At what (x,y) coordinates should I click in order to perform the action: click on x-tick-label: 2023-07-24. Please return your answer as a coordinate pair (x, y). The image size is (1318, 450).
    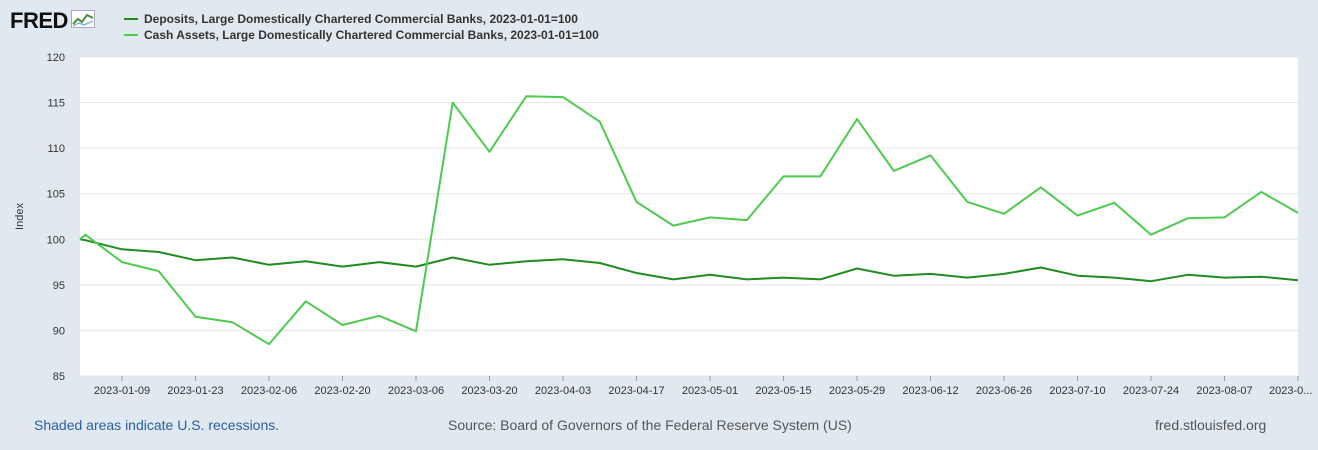
    Looking at the image, I should click on (1151, 391).